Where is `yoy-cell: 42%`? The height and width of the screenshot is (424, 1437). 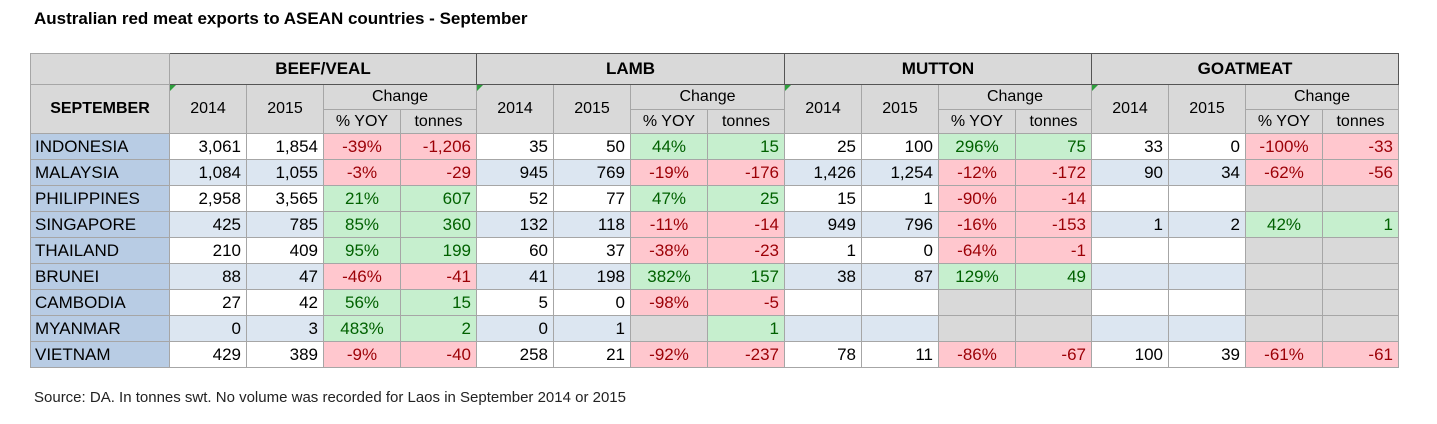 yoy-cell: 42% is located at coordinates (1284, 224).